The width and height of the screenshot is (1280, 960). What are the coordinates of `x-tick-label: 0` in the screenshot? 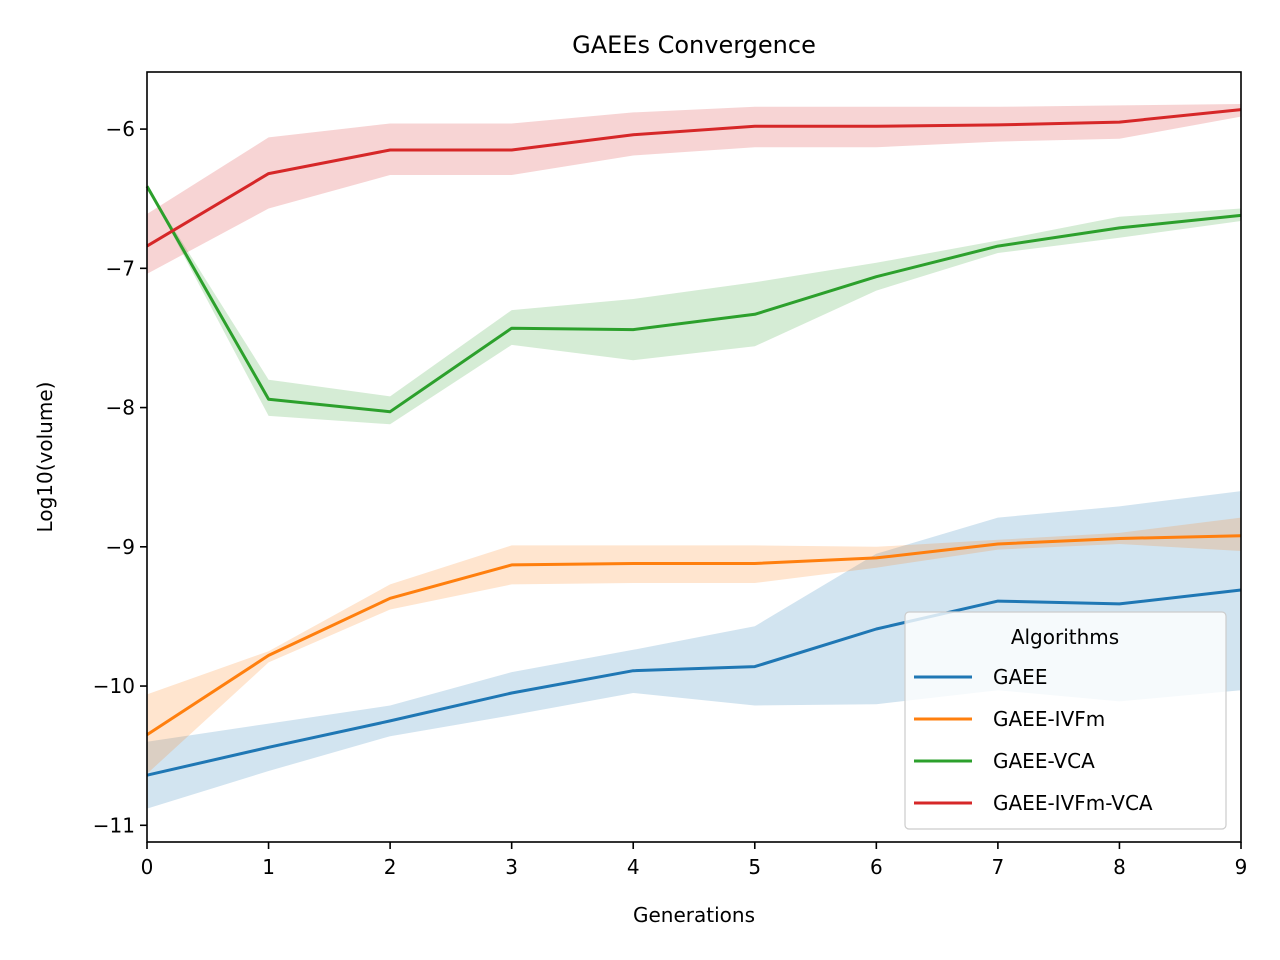 It's located at (147, 867).